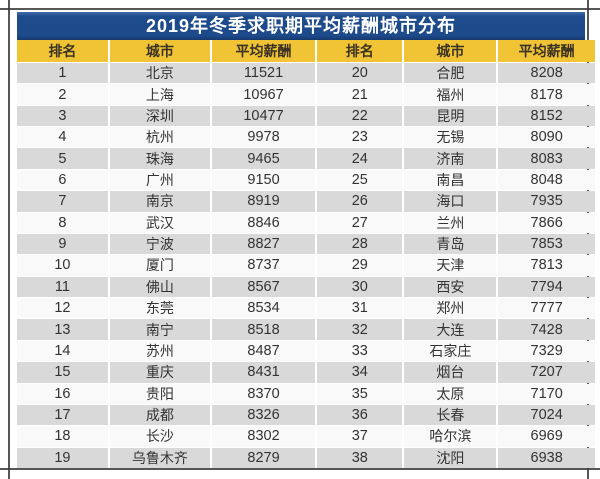 The height and width of the screenshot is (479, 600). I want to click on salary-cell: 7428, so click(546, 329).